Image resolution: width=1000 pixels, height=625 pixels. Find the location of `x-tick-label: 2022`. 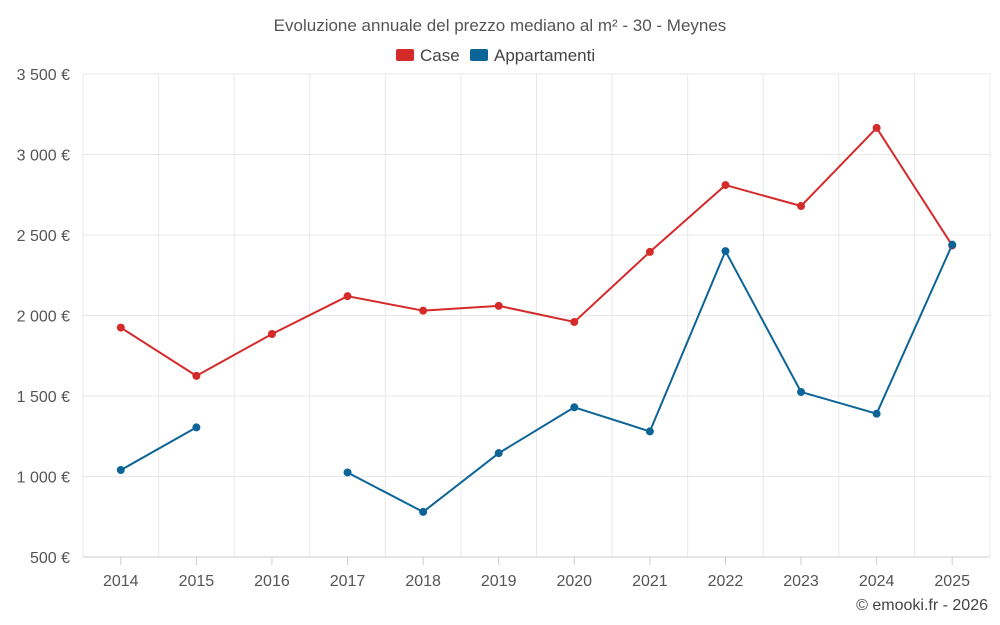

x-tick-label: 2022 is located at coordinates (726, 581).